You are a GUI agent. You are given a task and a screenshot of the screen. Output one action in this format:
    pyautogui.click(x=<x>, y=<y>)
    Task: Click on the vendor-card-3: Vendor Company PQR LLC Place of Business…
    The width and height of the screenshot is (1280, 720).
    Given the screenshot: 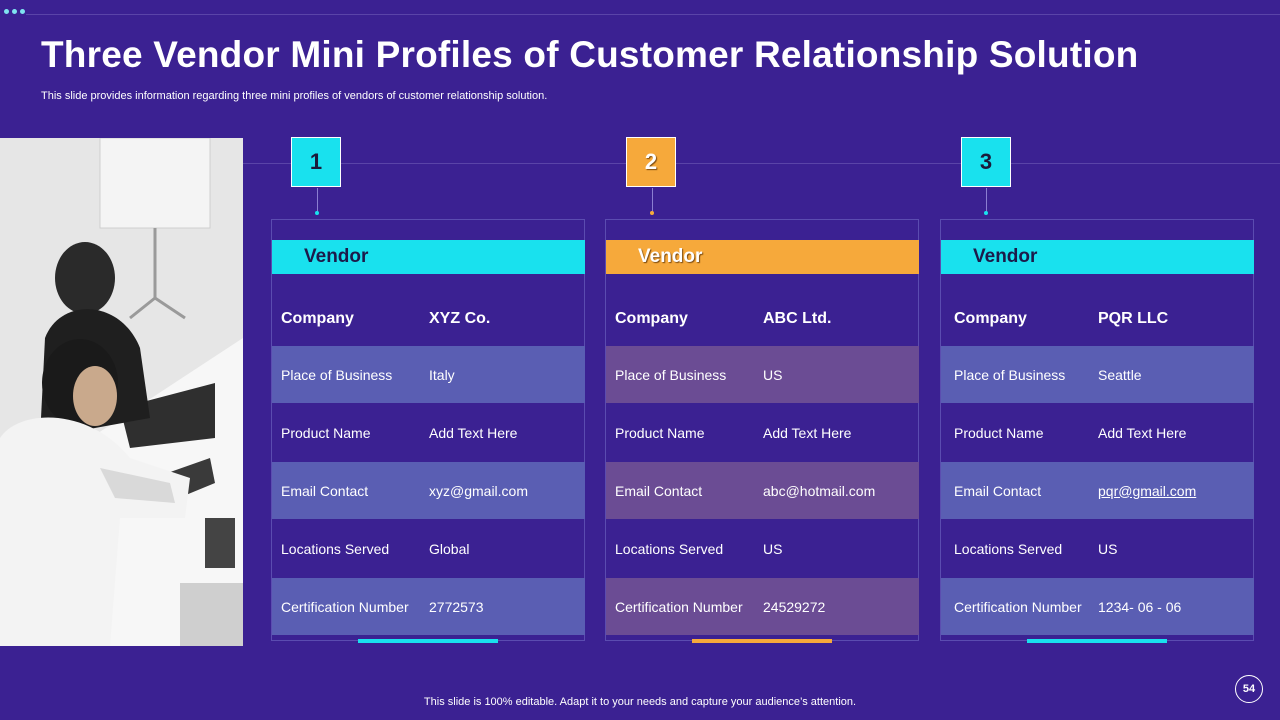 What is the action you would take?
    pyautogui.click(x=1097, y=431)
    